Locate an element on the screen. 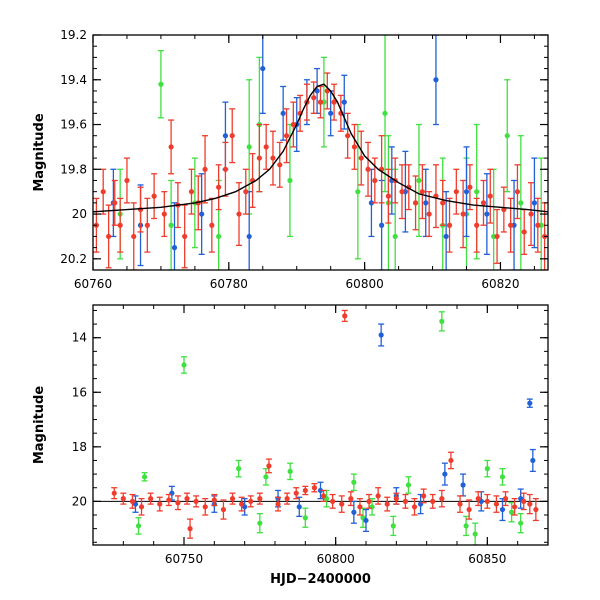 The width and height of the screenshot is (600, 600). y-tick-label: 14 is located at coordinates (79, 338).